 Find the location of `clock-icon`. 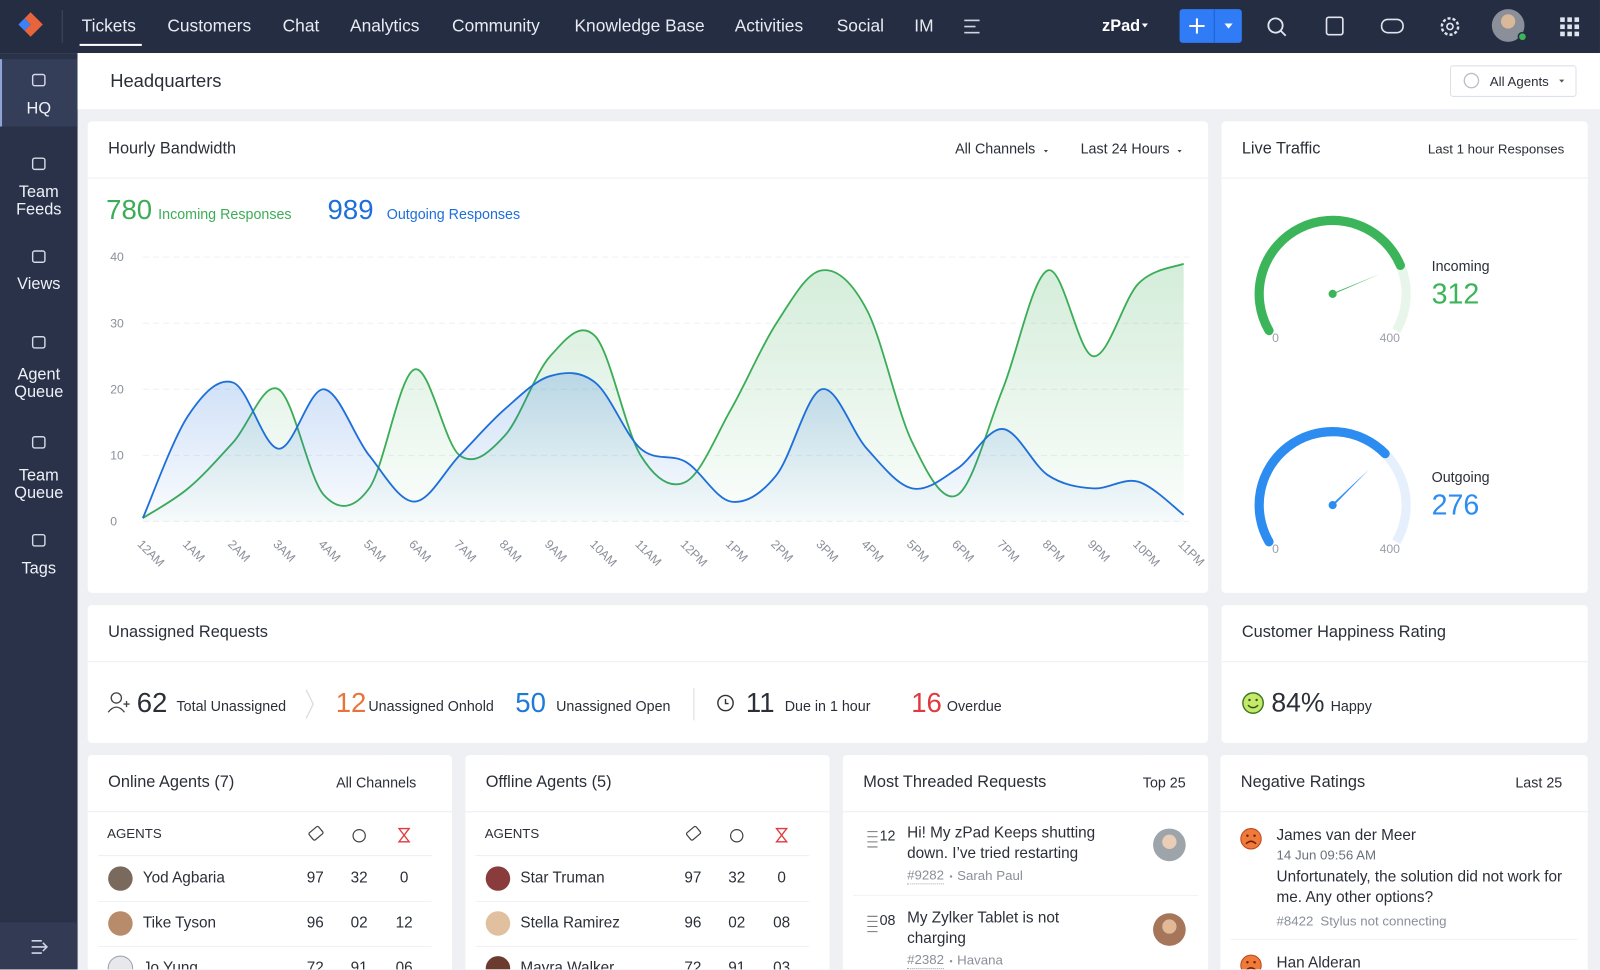

clock-icon is located at coordinates (736, 835).